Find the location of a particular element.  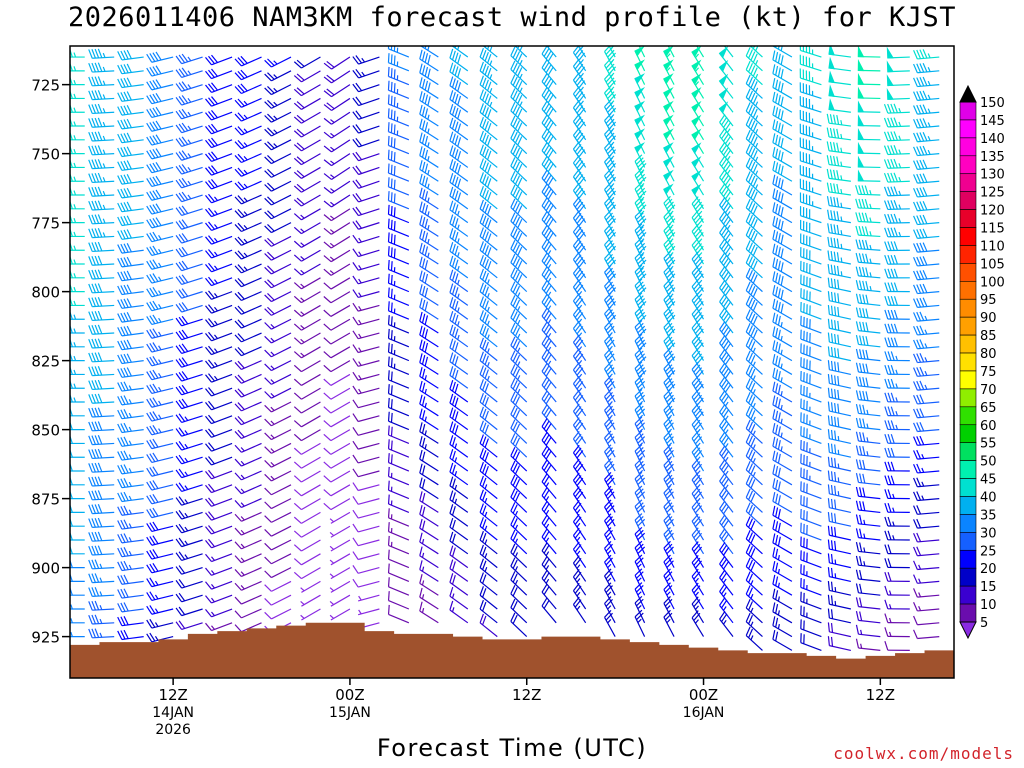

y-tick-label: 900 is located at coordinates (45, 569).